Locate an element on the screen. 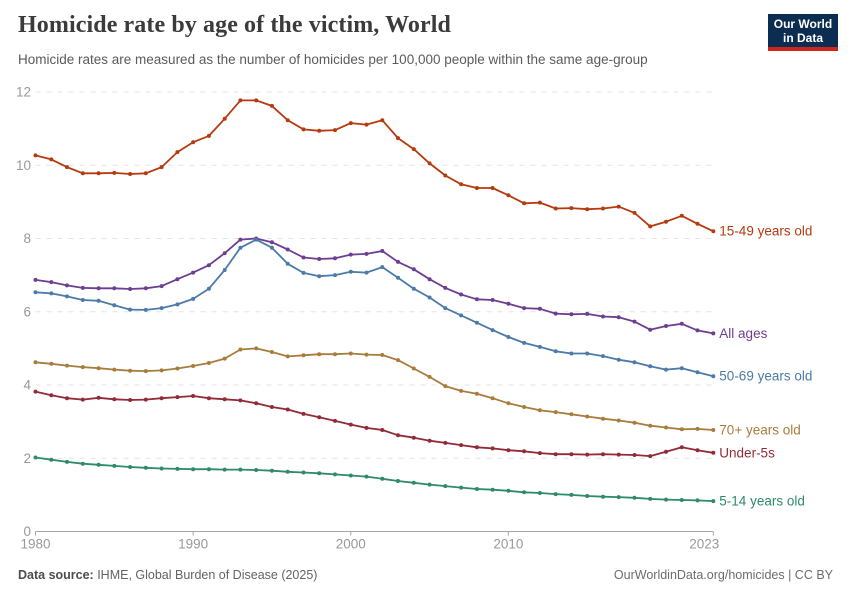 This screenshot has width=850, height=600. footer-link: OurWorldinData.org/homicides | CC BY is located at coordinates (723, 575).